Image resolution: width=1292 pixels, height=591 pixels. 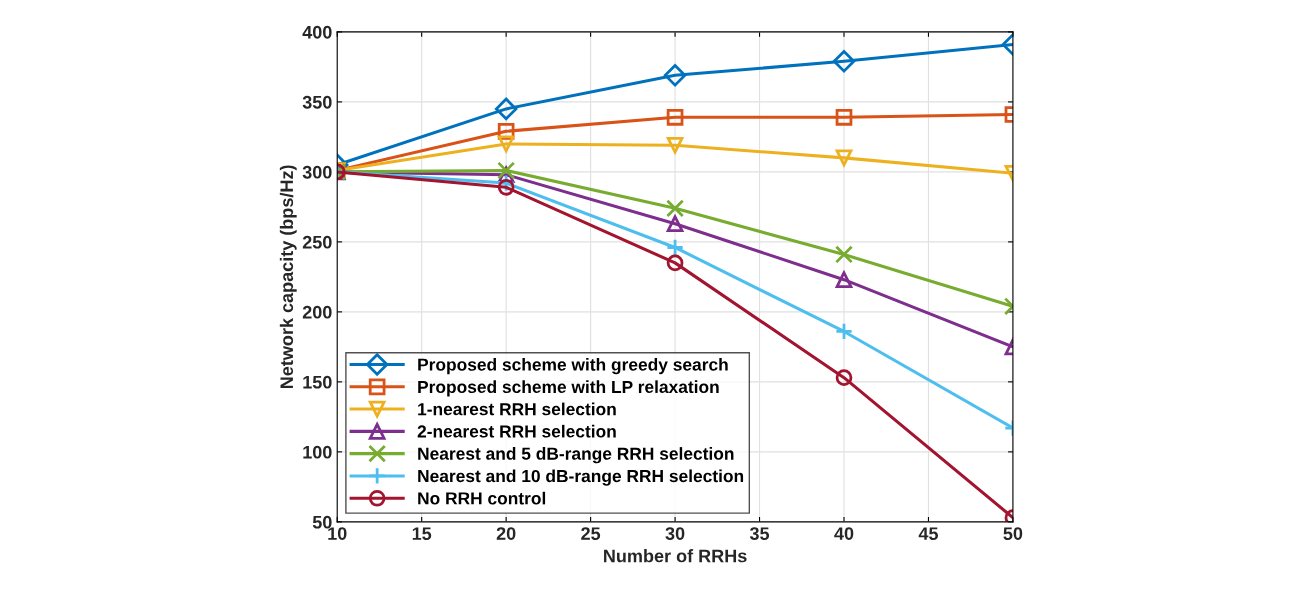 I want to click on y-tick-label: 200, so click(x=317, y=312).